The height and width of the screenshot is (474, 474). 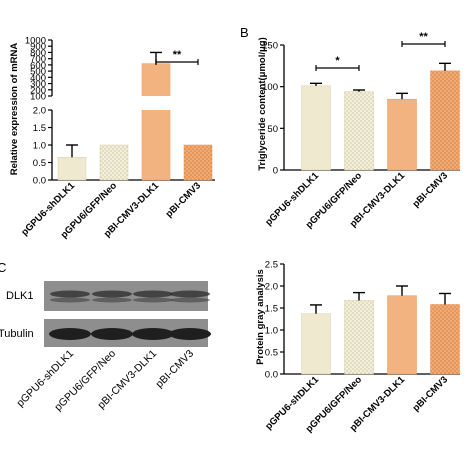 I want to click on chart-b-bars, so click(x=380, y=116).